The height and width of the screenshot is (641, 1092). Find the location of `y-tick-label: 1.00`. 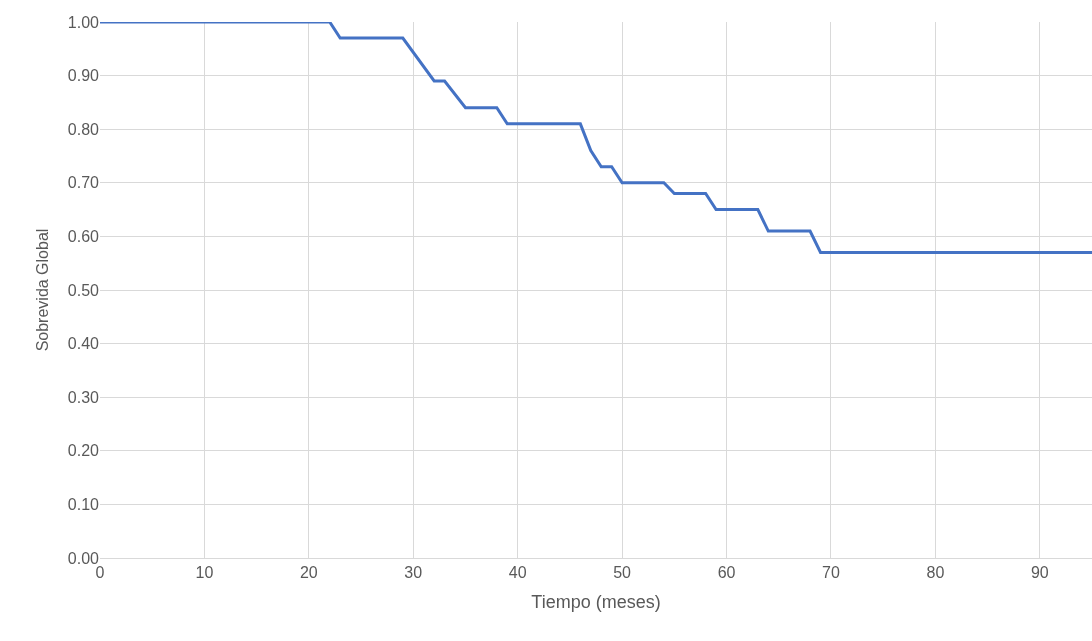

y-tick-label: 1.00 is located at coordinates (83, 22).